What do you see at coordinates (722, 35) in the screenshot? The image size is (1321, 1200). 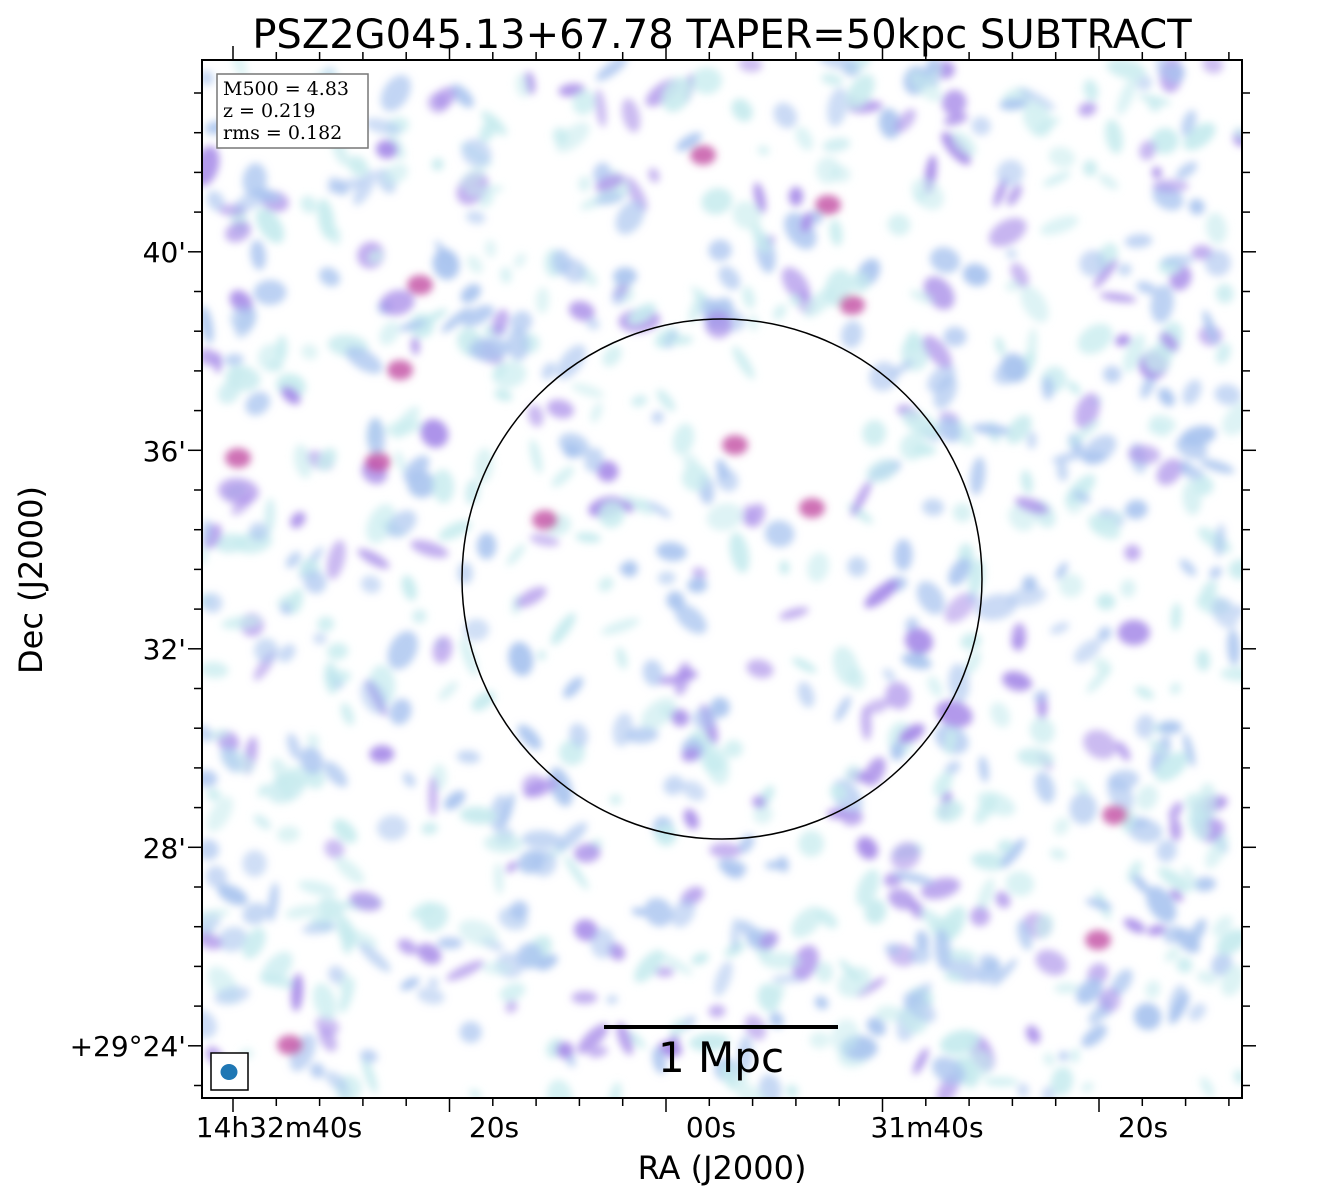 I see `plot-title: PSZ2G045.13+67.78 TAPER=50kpc SUBTRACT` at bounding box center [722, 35].